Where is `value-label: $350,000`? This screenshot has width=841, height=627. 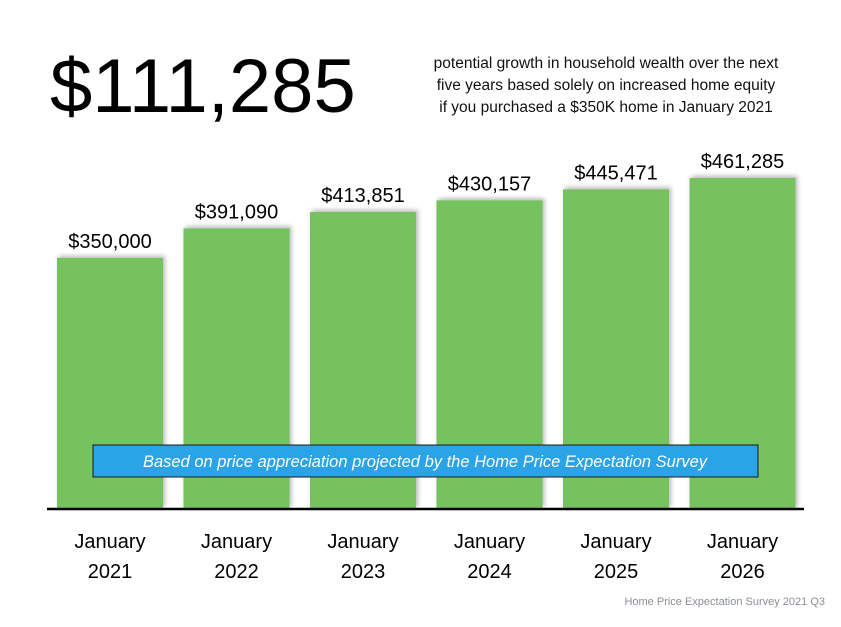
value-label: $350,000 is located at coordinates (109, 242).